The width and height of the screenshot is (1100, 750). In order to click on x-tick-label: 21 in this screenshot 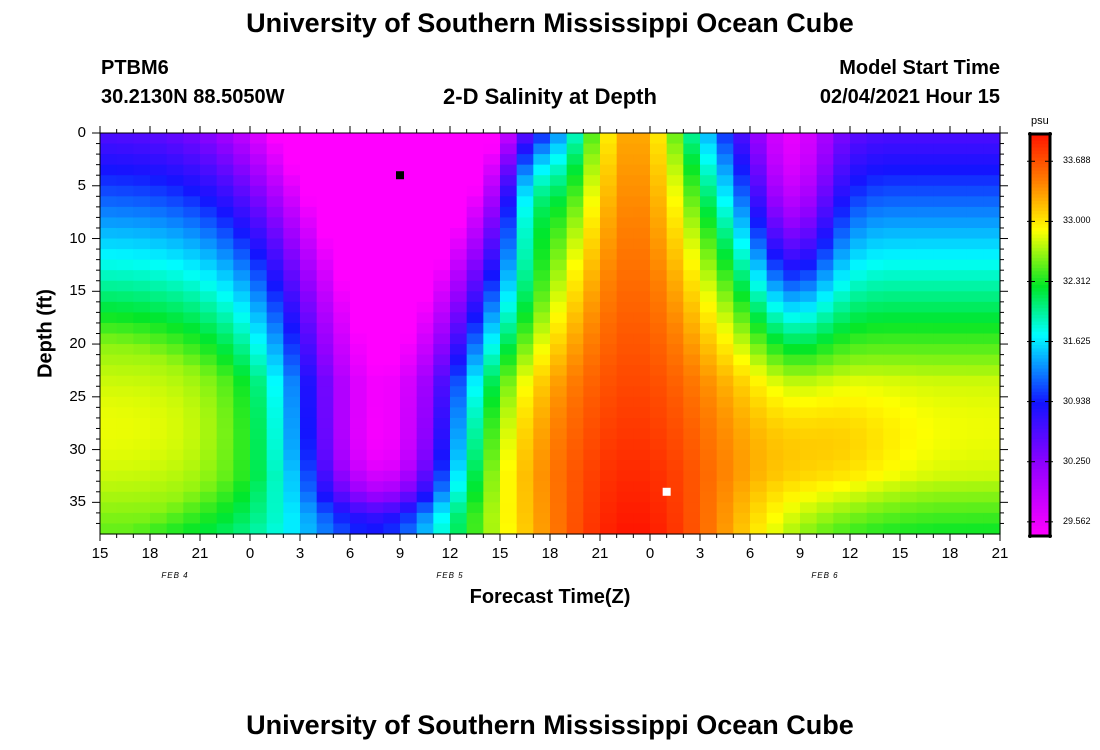, I will do `click(600, 553)`.